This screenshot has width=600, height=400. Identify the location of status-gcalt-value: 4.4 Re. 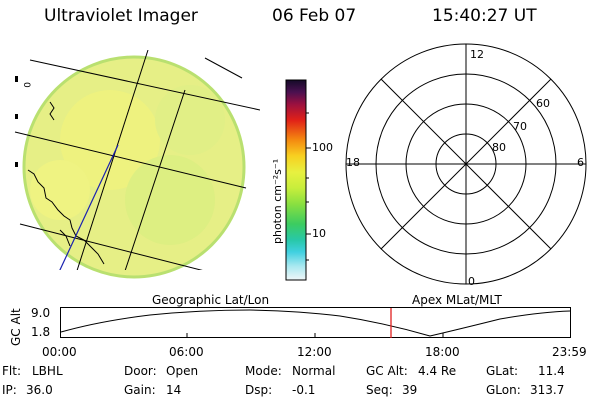
(437, 371).